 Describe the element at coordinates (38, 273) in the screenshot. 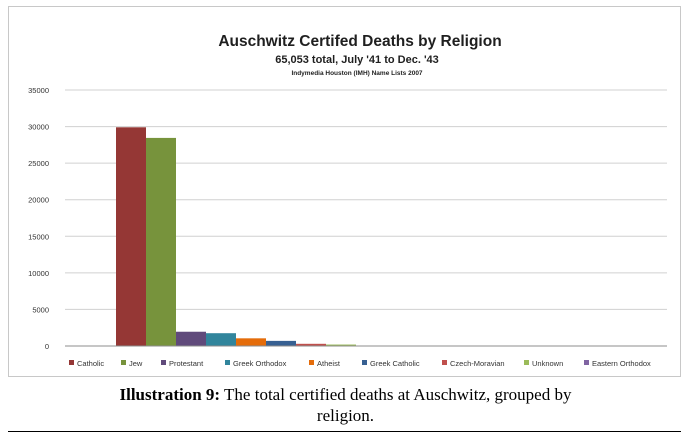

I see `y-tick-label: 10000` at that location.